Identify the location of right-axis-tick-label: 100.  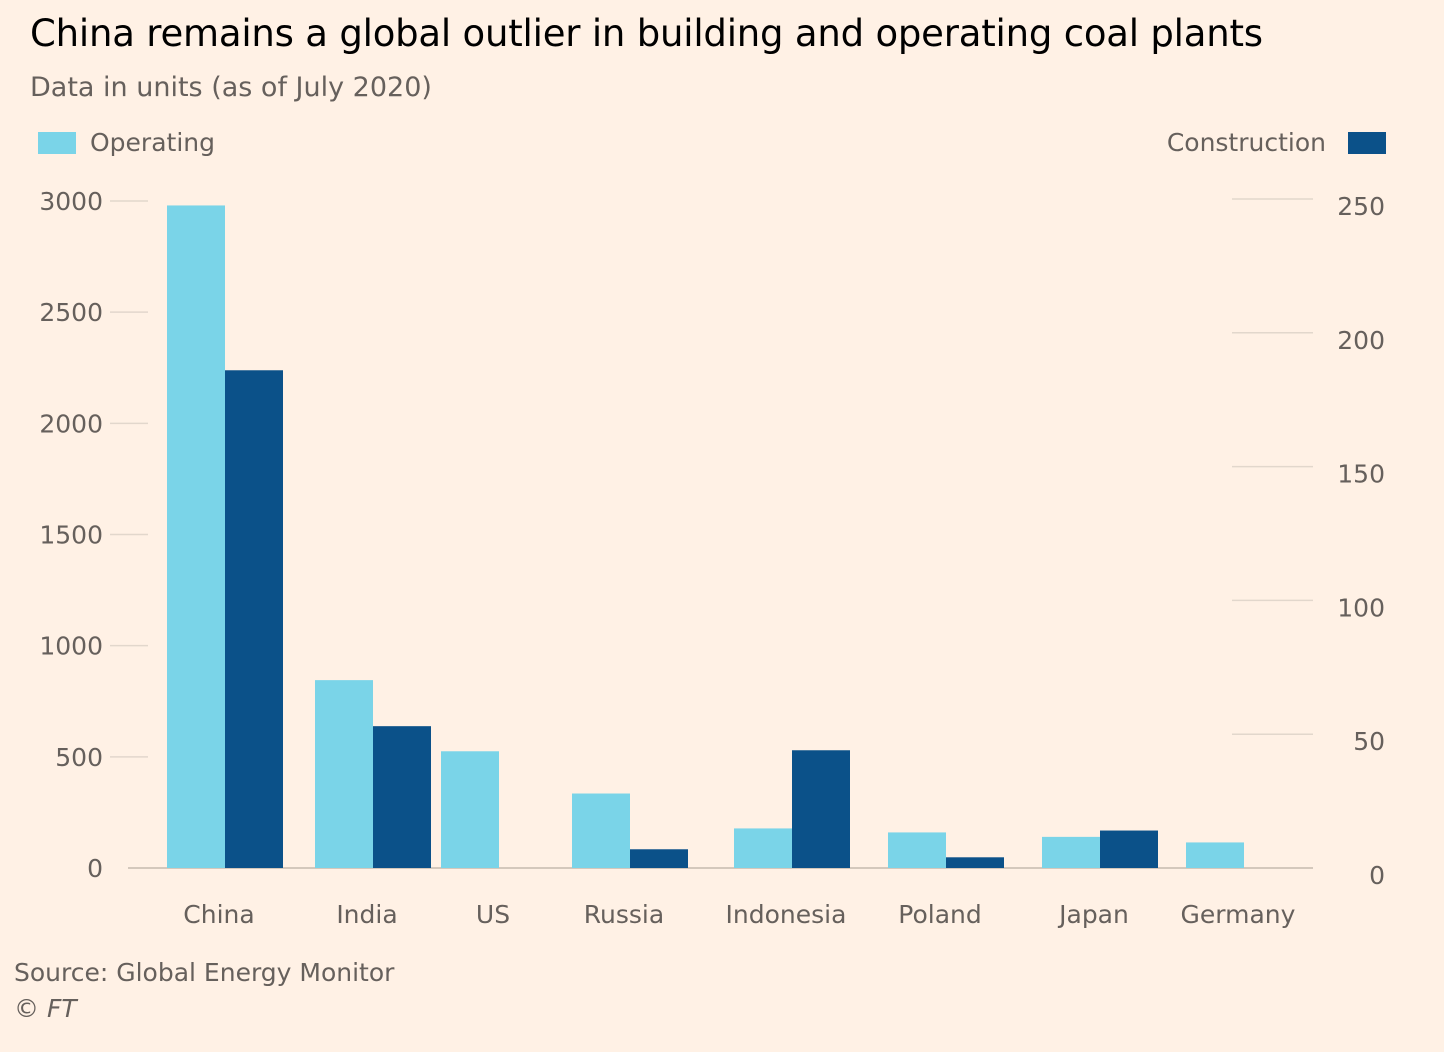
(1361, 607).